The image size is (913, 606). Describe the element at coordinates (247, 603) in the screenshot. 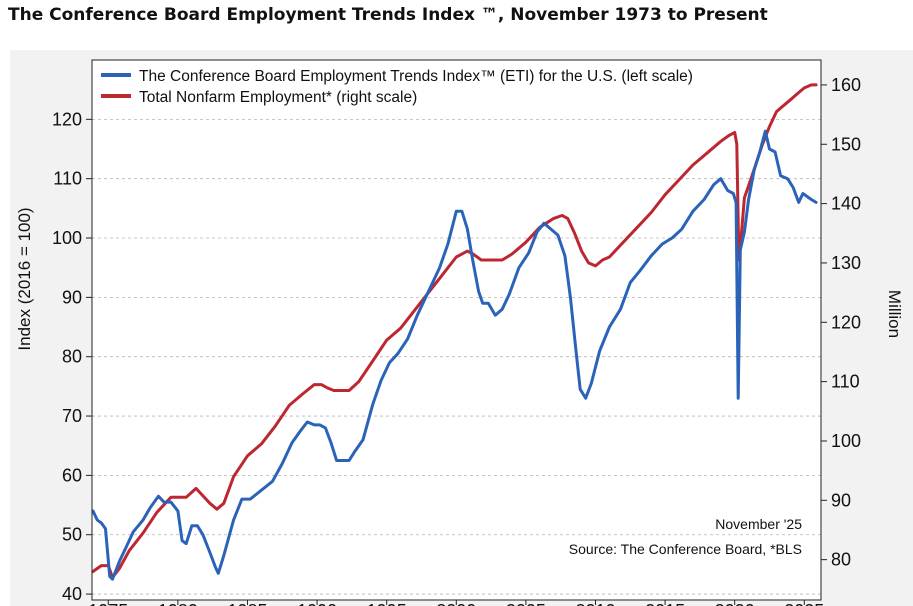

I see `x-tick-label: 1985` at that location.